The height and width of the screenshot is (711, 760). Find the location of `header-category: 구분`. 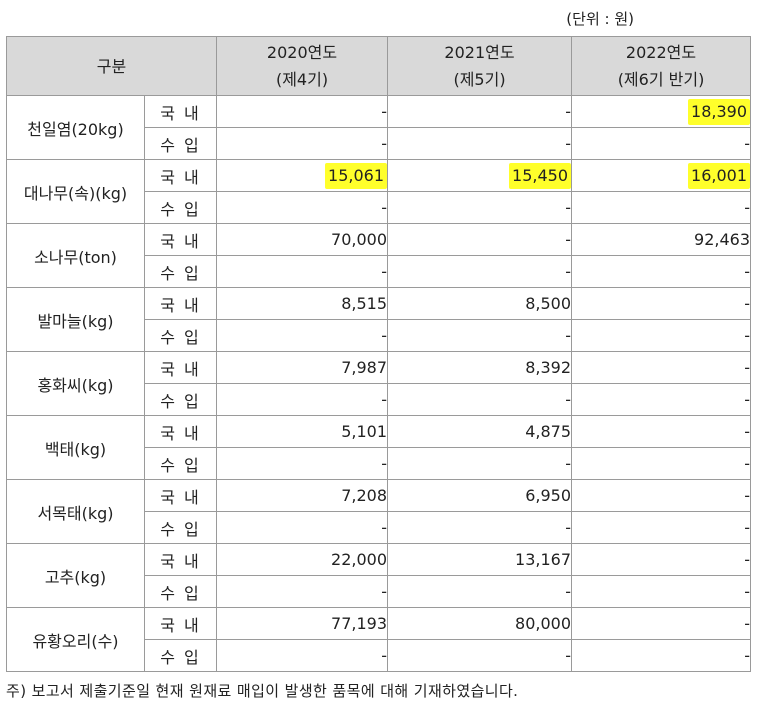

header-category: 구분 is located at coordinates (111, 66).